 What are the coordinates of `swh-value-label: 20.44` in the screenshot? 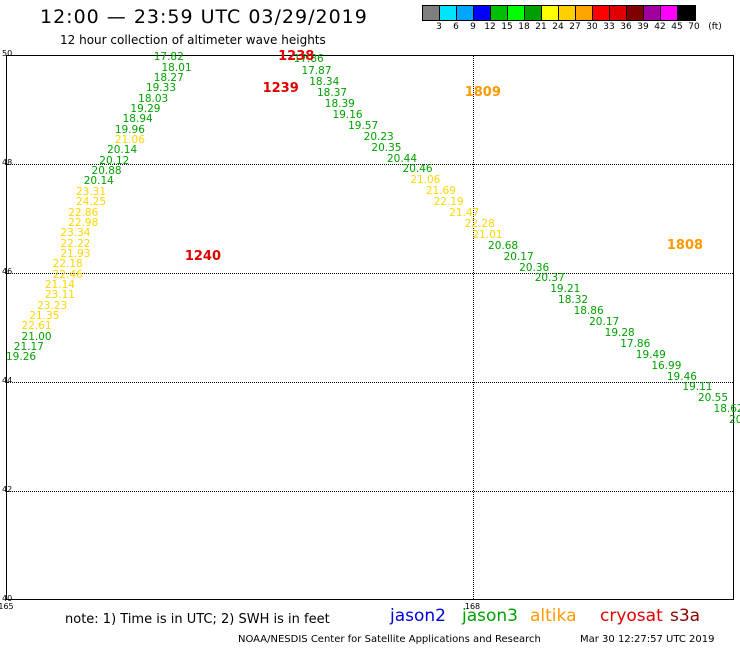 It's located at (402, 158).